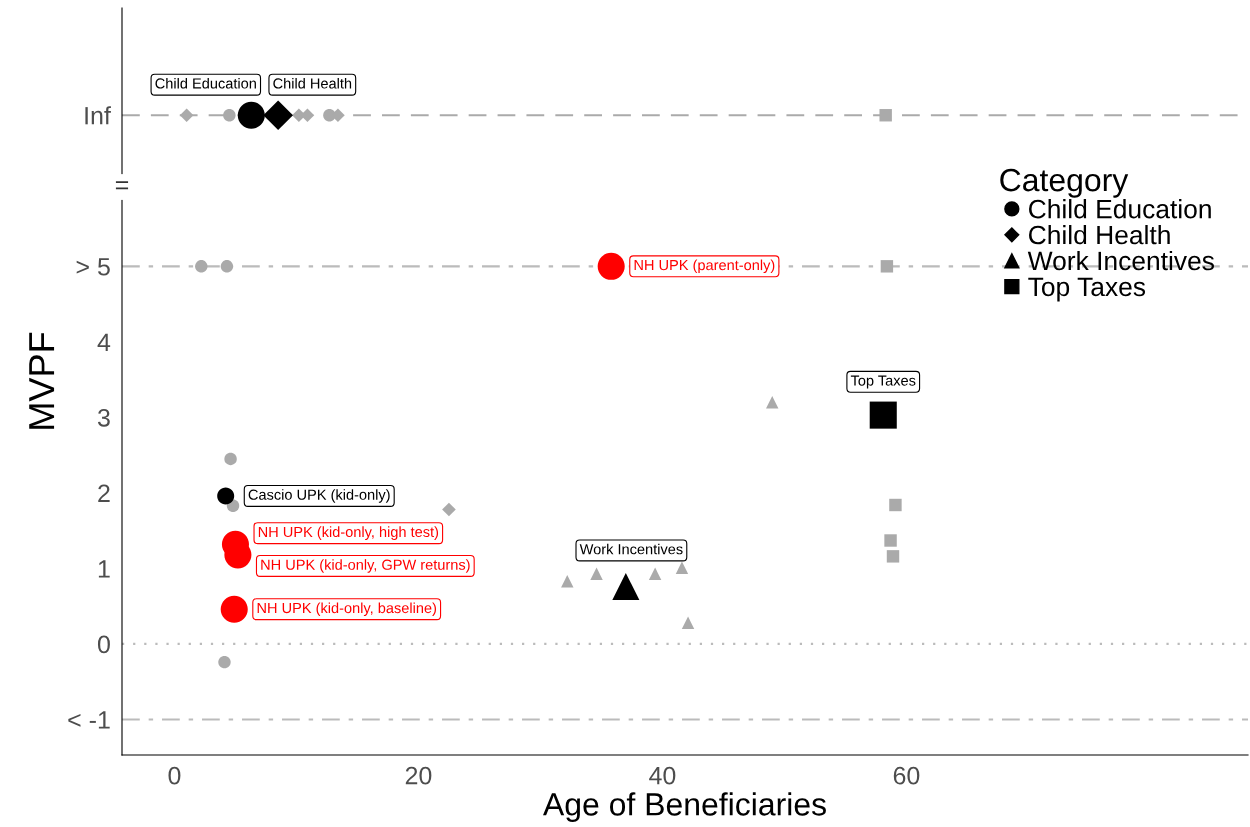 This screenshot has height=827, width=1250. Describe the element at coordinates (684, 807) in the screenshot. I see `x-axis-title: Age of Beneficiaries` at that location.